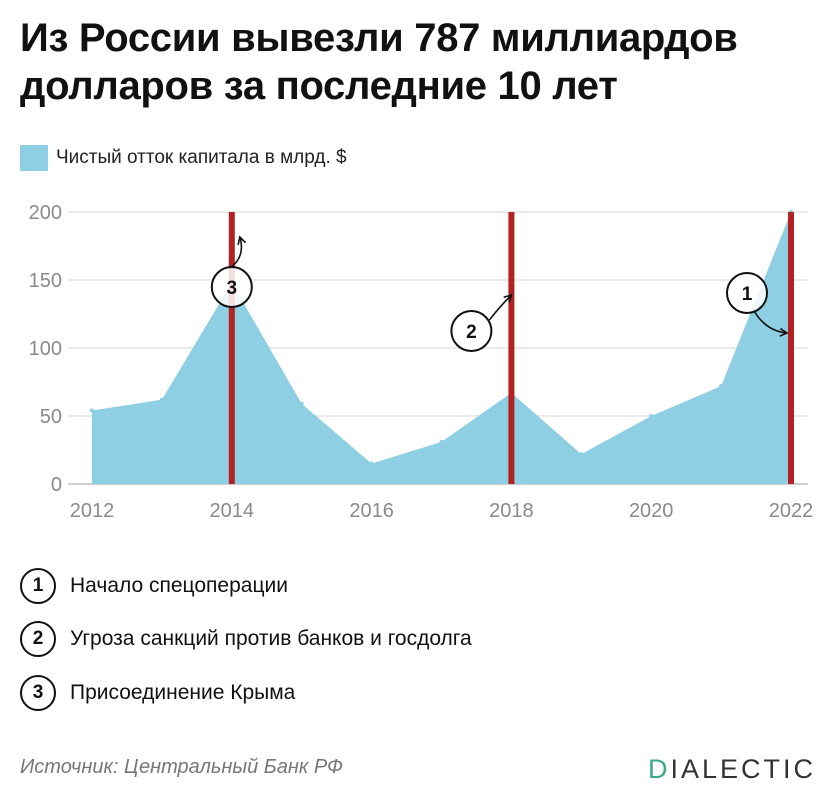 The width and height of the screenshot is (840, 792). Describe the element at coordinates (201, 157) in the screenshot. I see `legend-label: Чистый отток капитала в млрд. $` at that location.